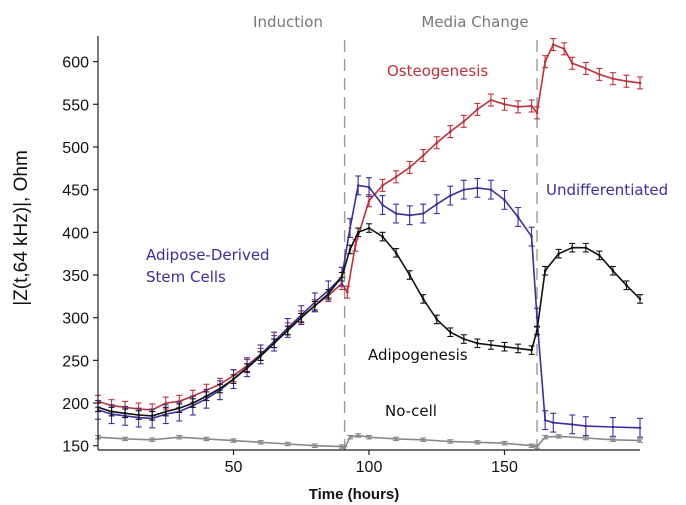  What do you see at coordinates (437, 71) in the screenshot?
I see `osteogenesis-label: Osteogenesis` at bounding box center [437, 71].